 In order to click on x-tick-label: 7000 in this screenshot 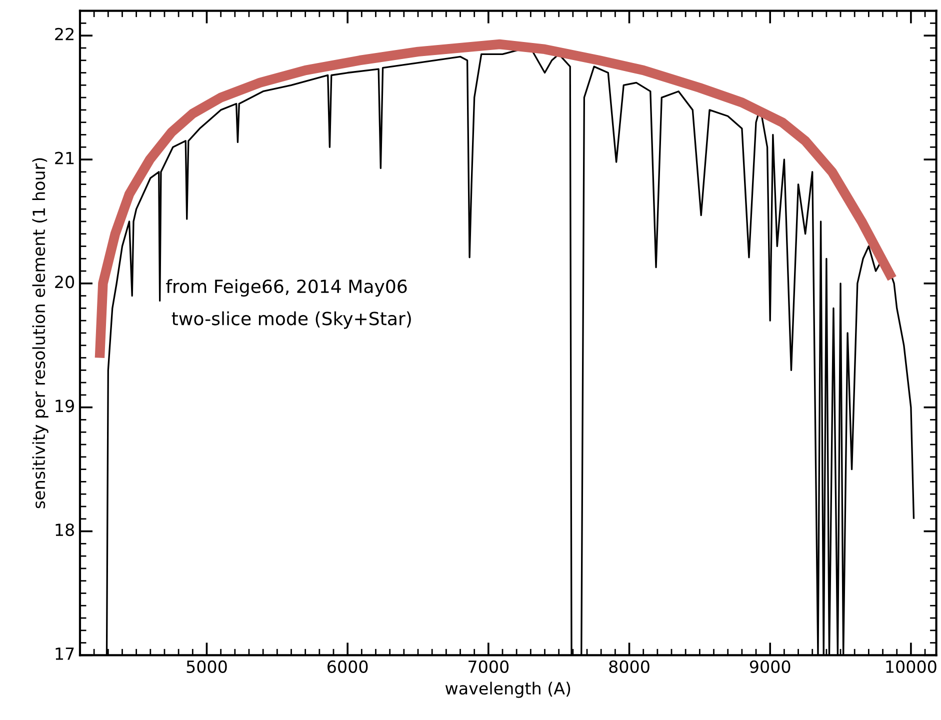, I will do `click(488, 666)`.